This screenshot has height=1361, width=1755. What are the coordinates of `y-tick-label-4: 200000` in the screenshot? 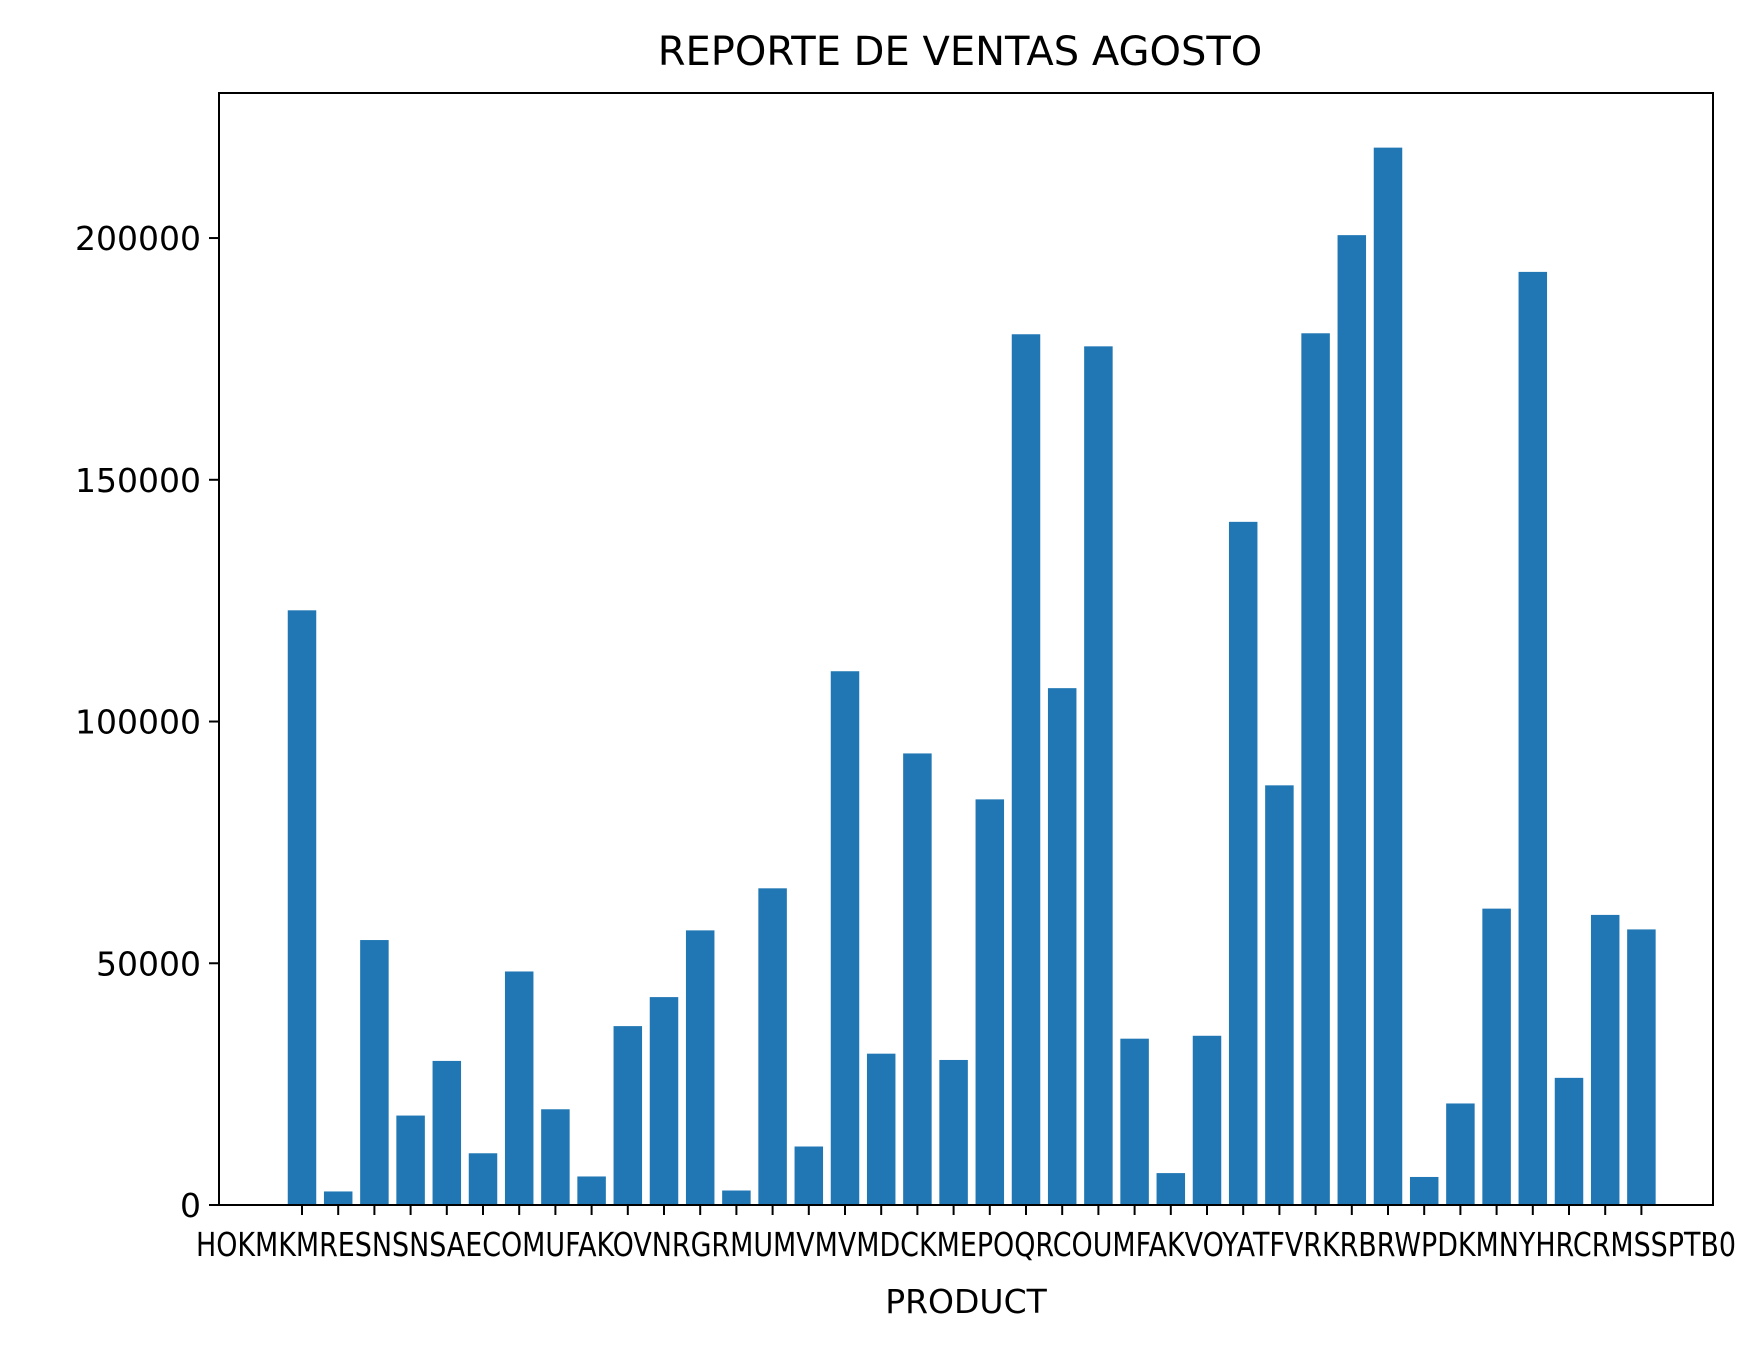 It's located at (138, 238).